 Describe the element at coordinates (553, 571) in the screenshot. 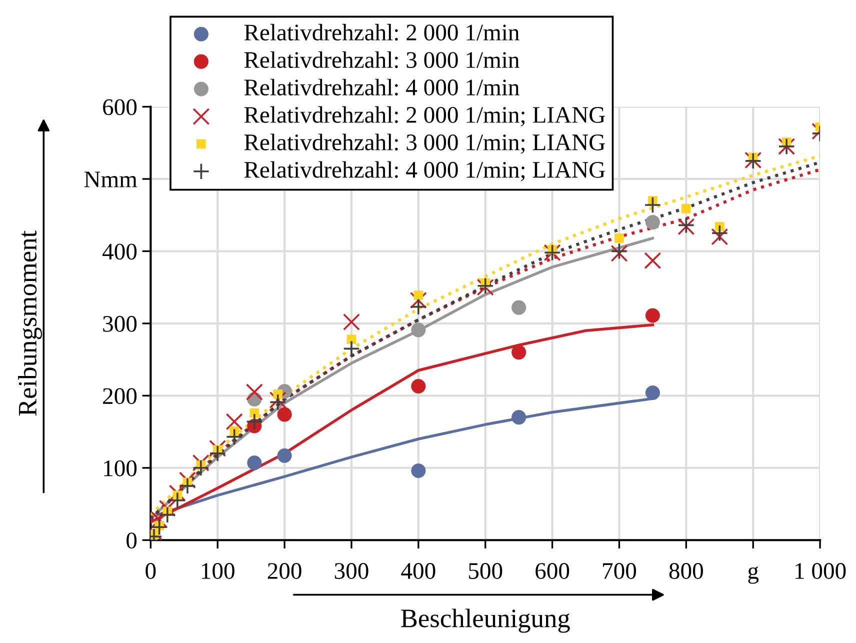

I see `x-tick-label: 600` at that location.